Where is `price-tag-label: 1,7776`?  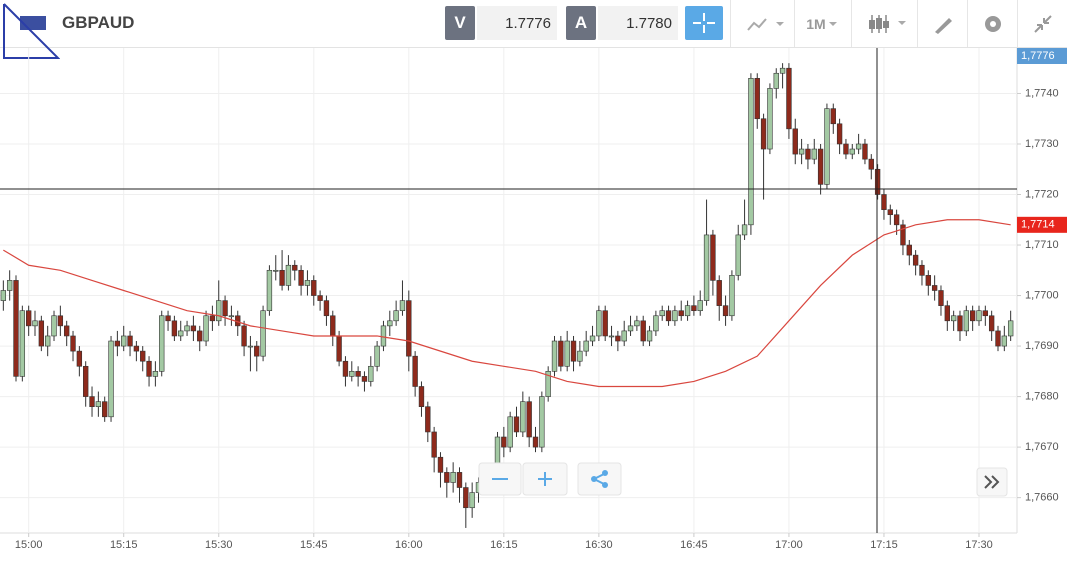 price-tag-label: 1,7776 is located at coordinates (1038, 56).